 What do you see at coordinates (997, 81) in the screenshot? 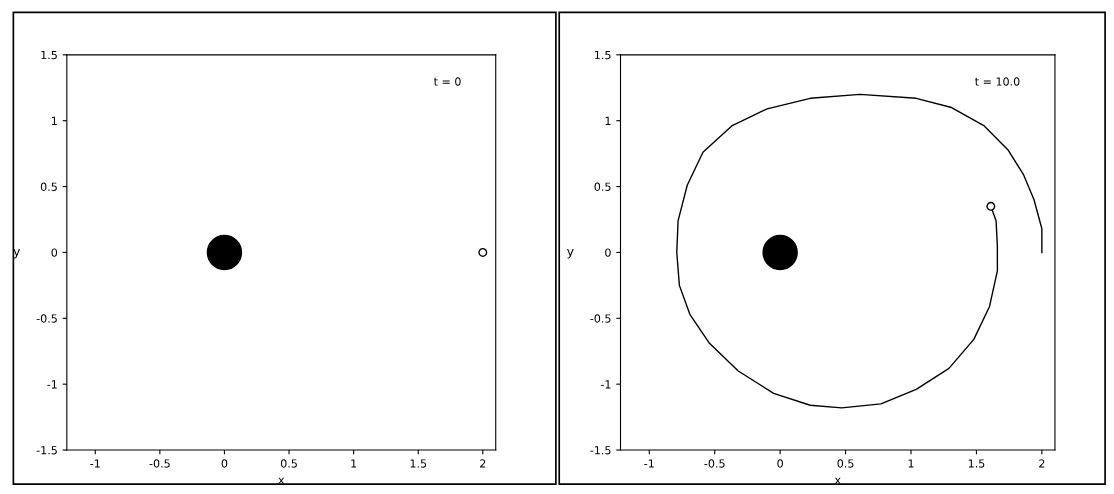
I see `annotation: t = 10.0` at bounding box center [997, 81].